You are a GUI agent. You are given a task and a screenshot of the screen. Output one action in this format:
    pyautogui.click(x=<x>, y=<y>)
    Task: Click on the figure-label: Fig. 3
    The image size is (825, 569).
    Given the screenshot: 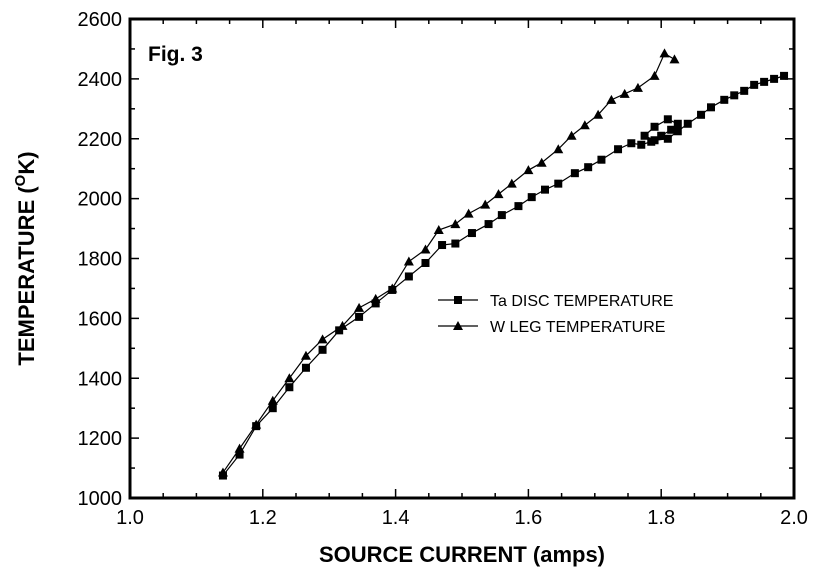 What is the action you would take?
    pyautogui.click(x=175, y=54)
    